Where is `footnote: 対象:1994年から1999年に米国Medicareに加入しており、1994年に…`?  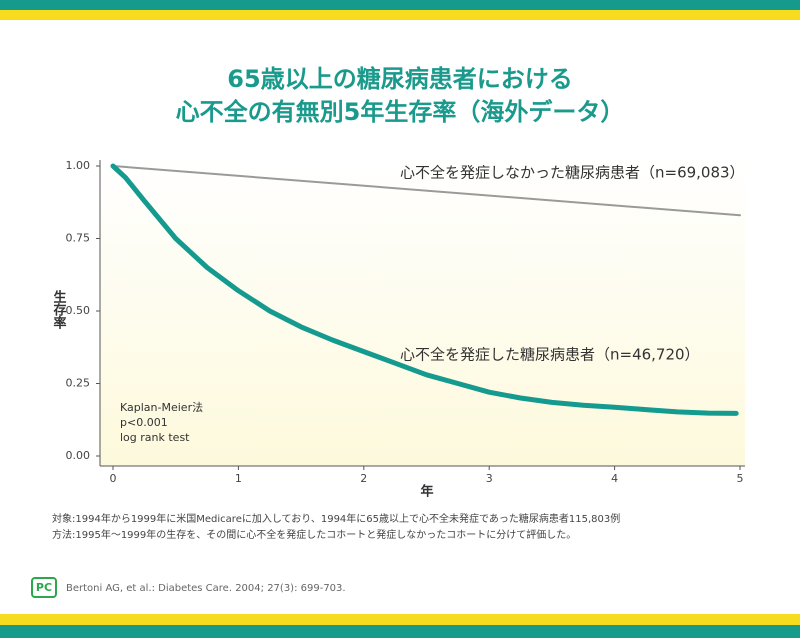 footnote: 対象:1994年から1999年に米国Medicareに加入しており、1994年に… is located at coordinates (336, 518).